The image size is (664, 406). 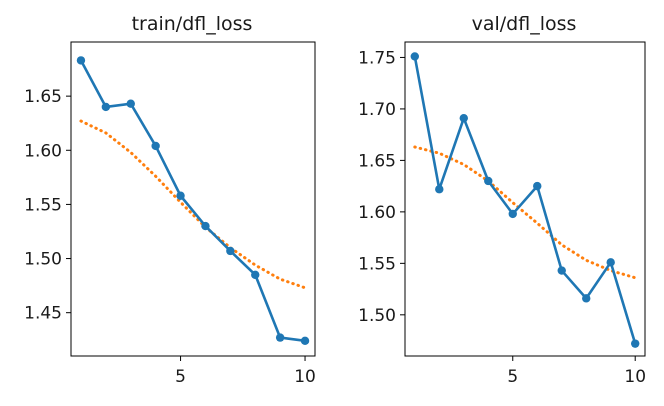 What do you see at coordinates (524, 24) in the screenshot?
I see `chart-title: val/dfl_loss` at bounding box center [524, 24].